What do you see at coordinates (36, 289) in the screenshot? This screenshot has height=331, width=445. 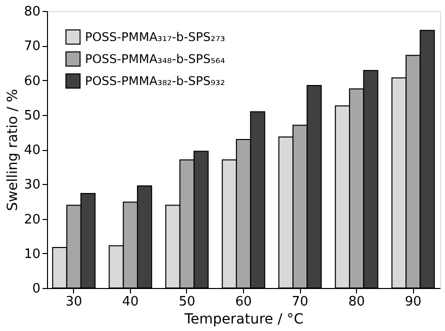 I see `y-tick-label: 0` at bounding box center [36, 289].